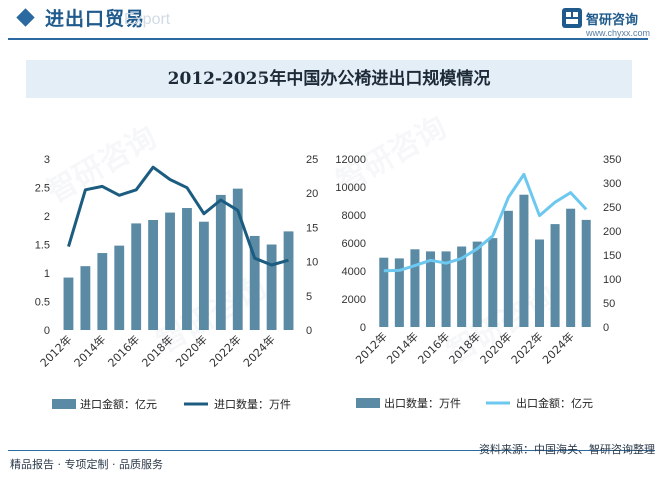 This screenshot has width=663, height=478. Describe the element at coordinates (328, 39) in the screenshot. I see `header-divider` at that location.